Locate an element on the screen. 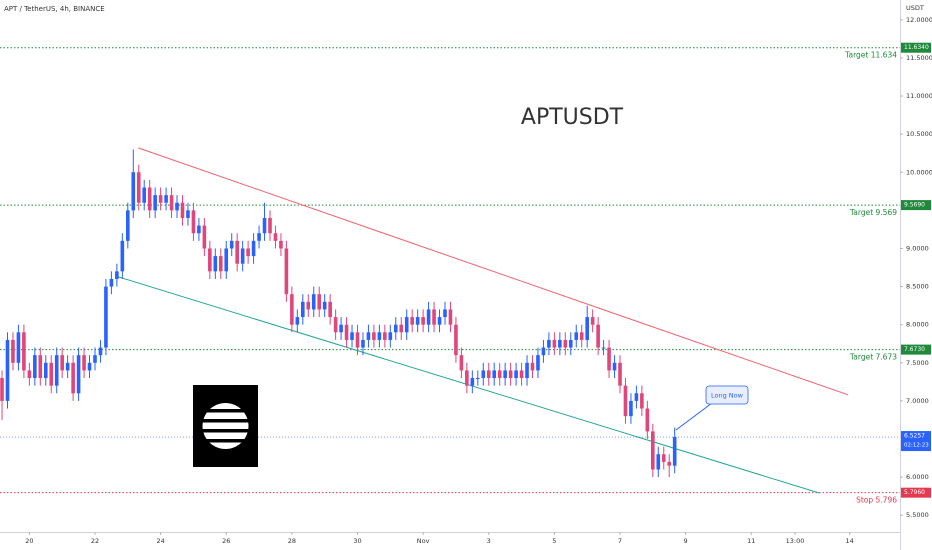 The image size is (932, 550). x-tick-label: Nov is located at coordinates (423, 541).